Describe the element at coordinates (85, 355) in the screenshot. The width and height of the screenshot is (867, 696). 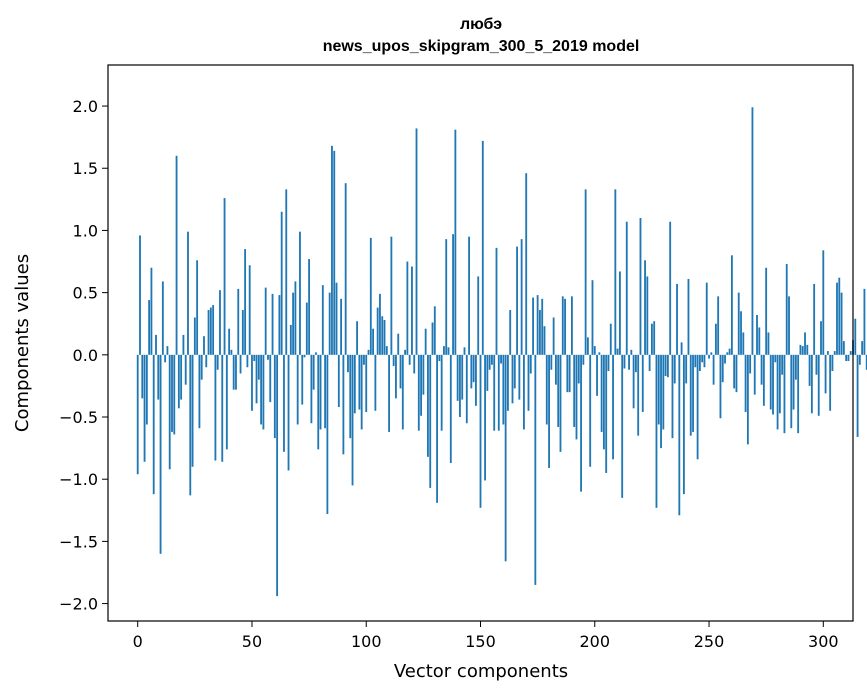
I see `y-tick-label: 0.0` at that location.